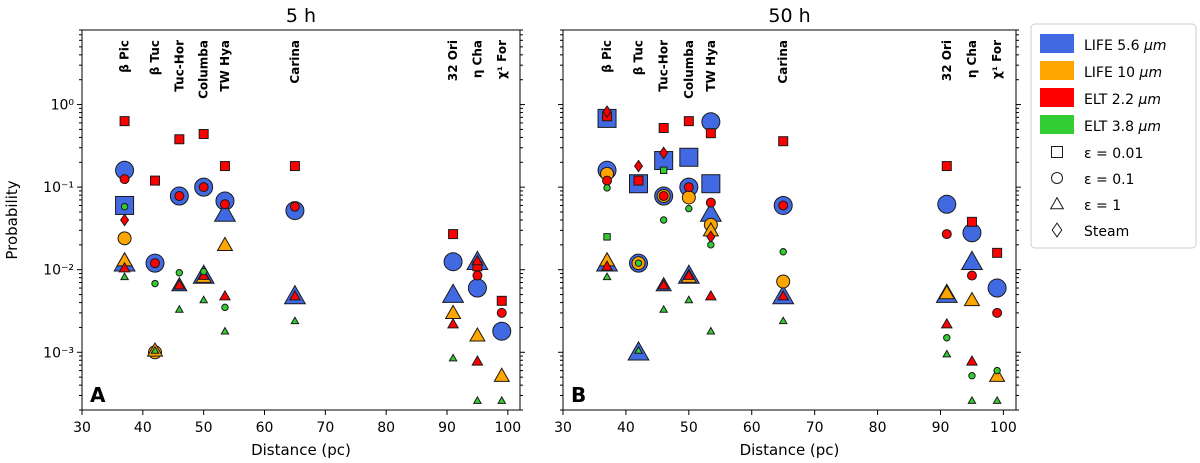 The width and height of the screenshot is (1200, 463). I want to click on group-label: β Tuc, so click(155, 57).